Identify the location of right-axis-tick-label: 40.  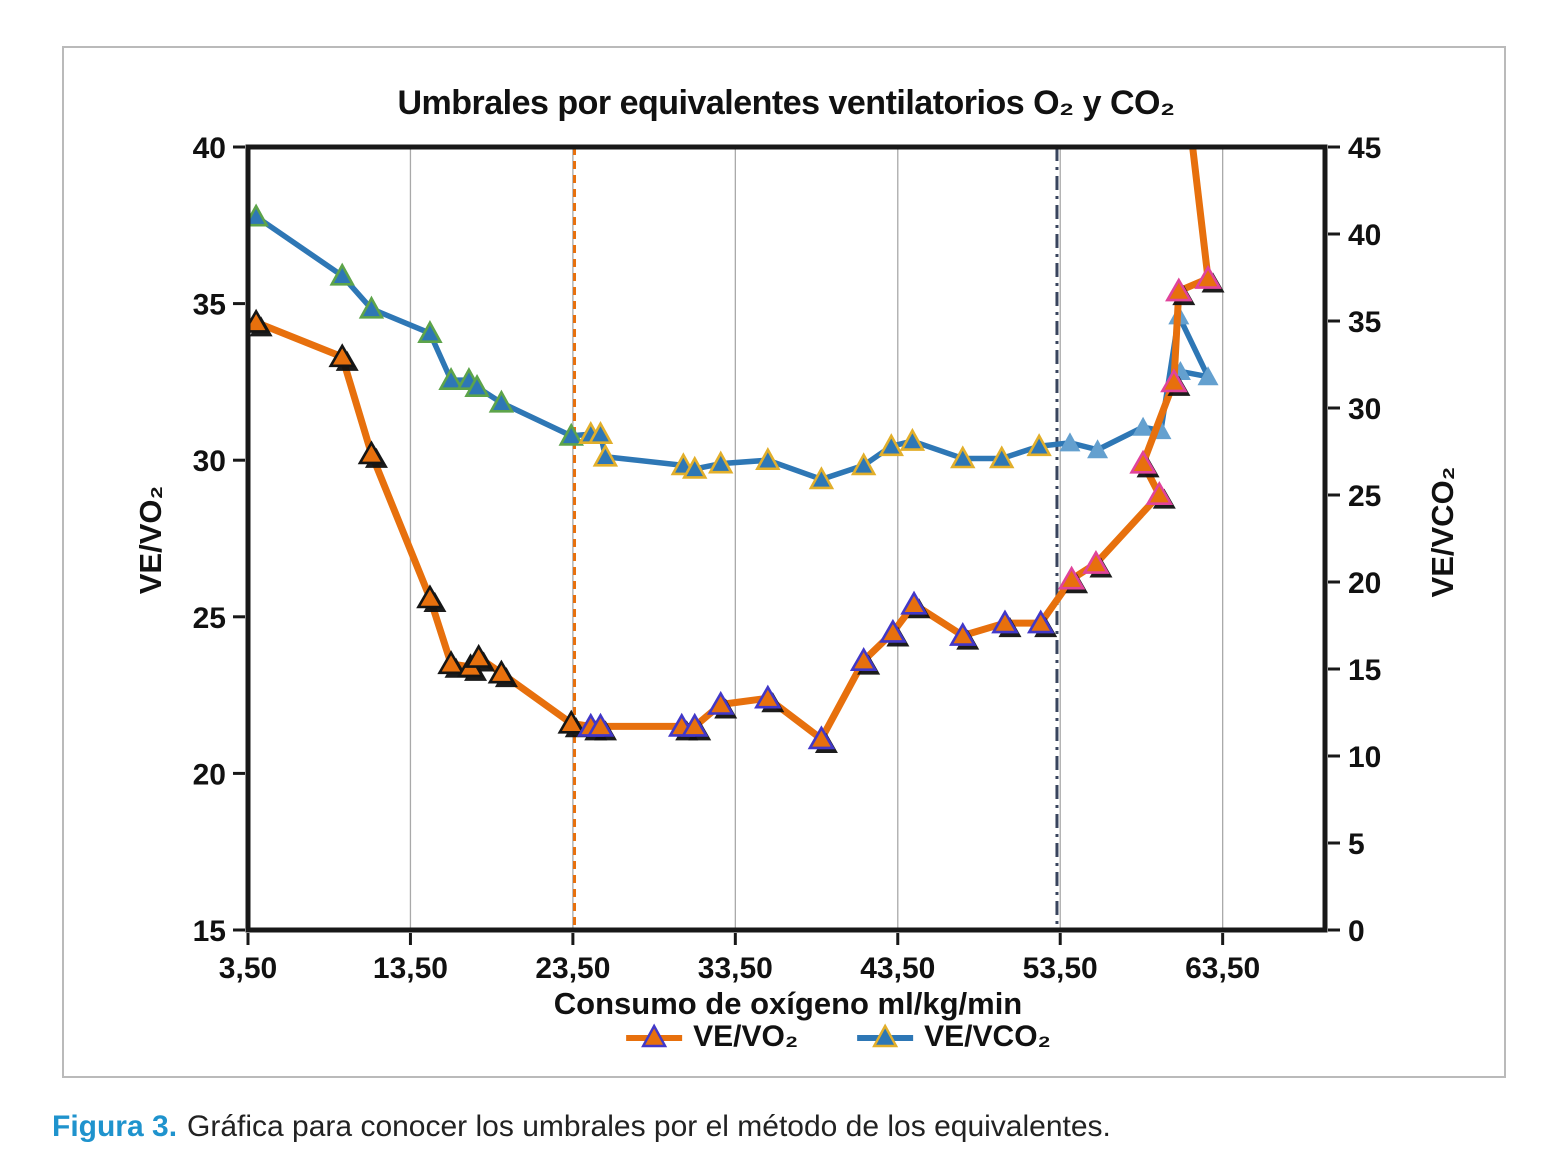
(1364, 235).